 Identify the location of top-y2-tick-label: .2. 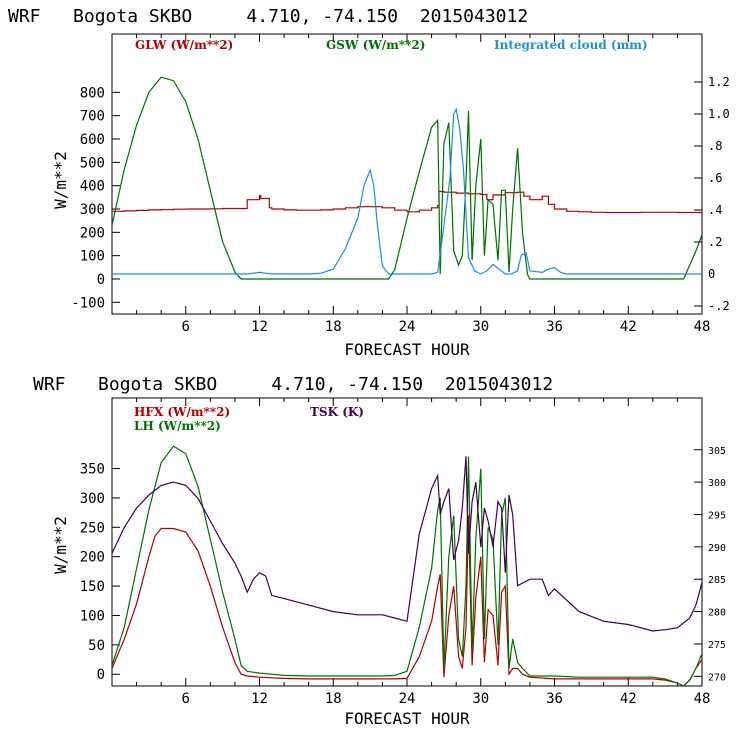
(715, 242).